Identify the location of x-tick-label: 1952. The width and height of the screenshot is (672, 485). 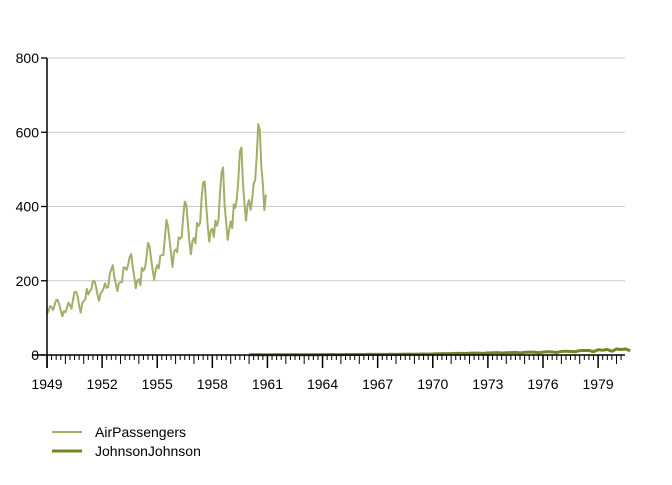
(102, 384).